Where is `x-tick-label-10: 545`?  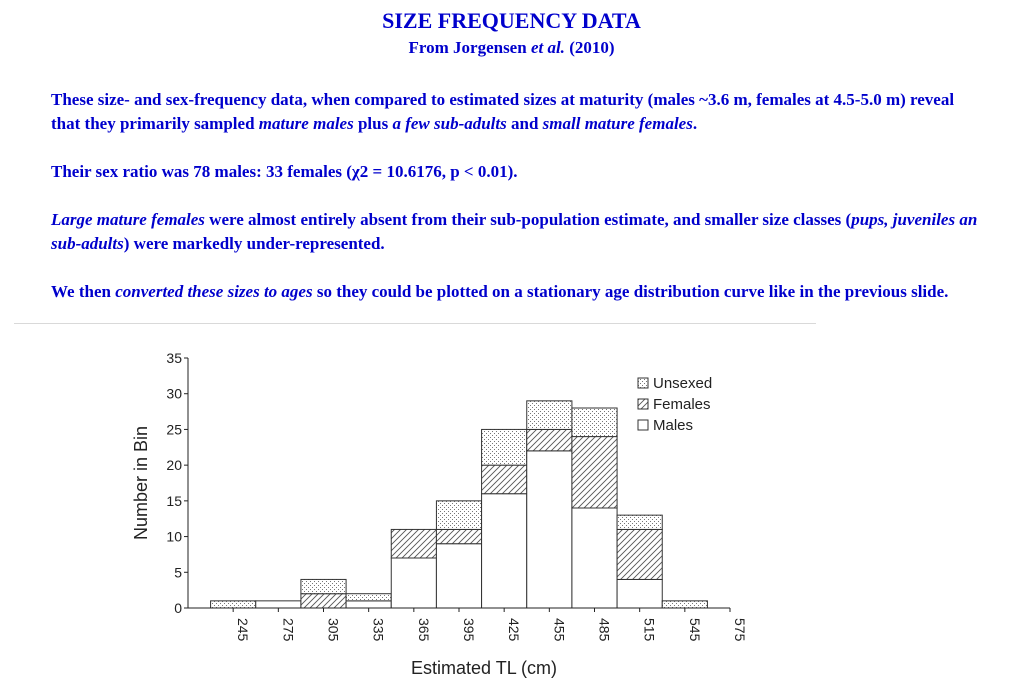 x-tick-label-10: 545 is located at coordinates (695, 630).